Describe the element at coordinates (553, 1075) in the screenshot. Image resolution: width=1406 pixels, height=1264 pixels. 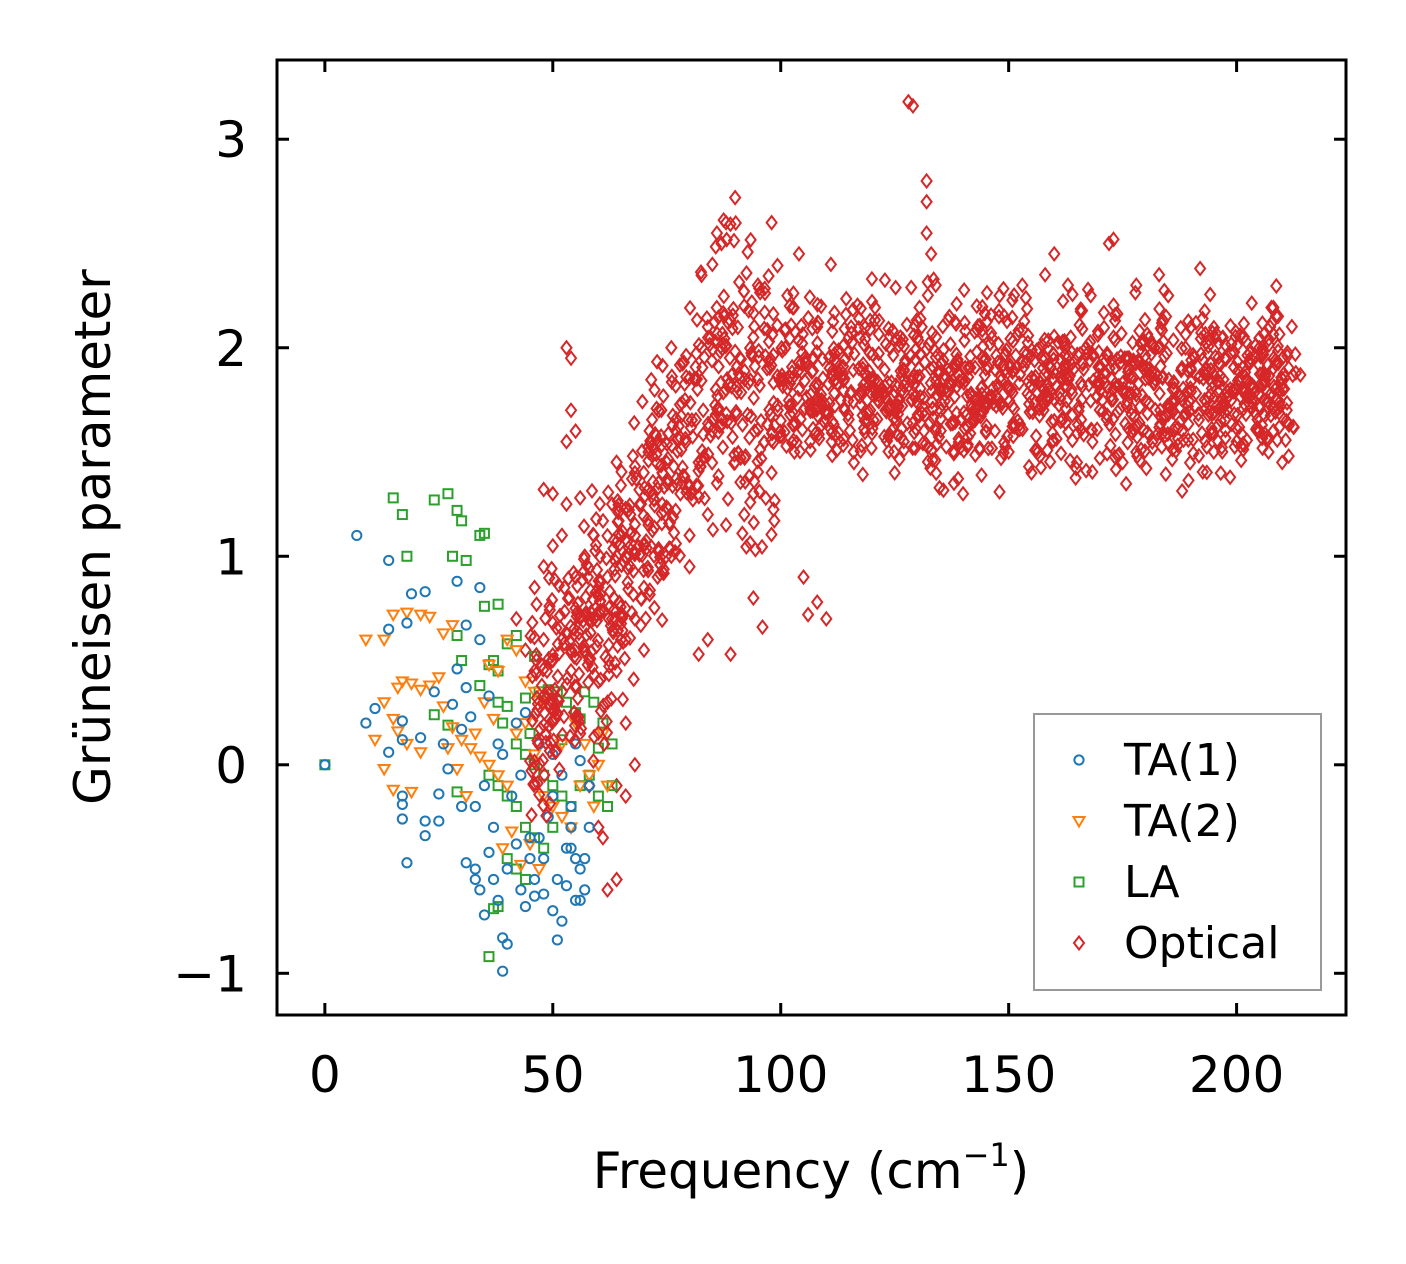
I see `x-tick-label: 50` at that location.